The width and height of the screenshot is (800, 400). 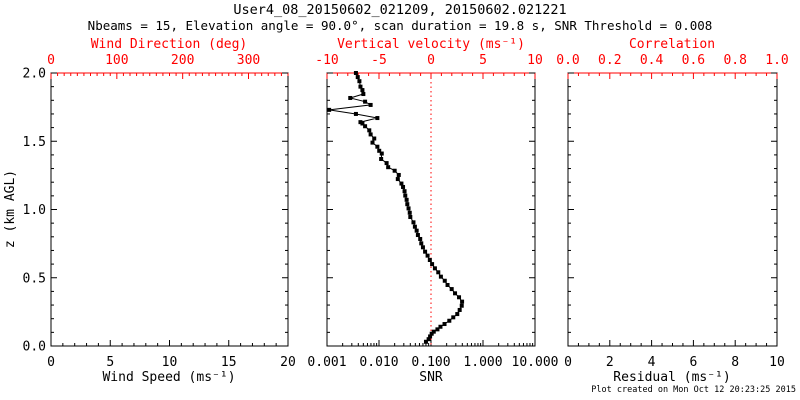 I want to click on tick-label: 0.010, so click(x=378, y=362).